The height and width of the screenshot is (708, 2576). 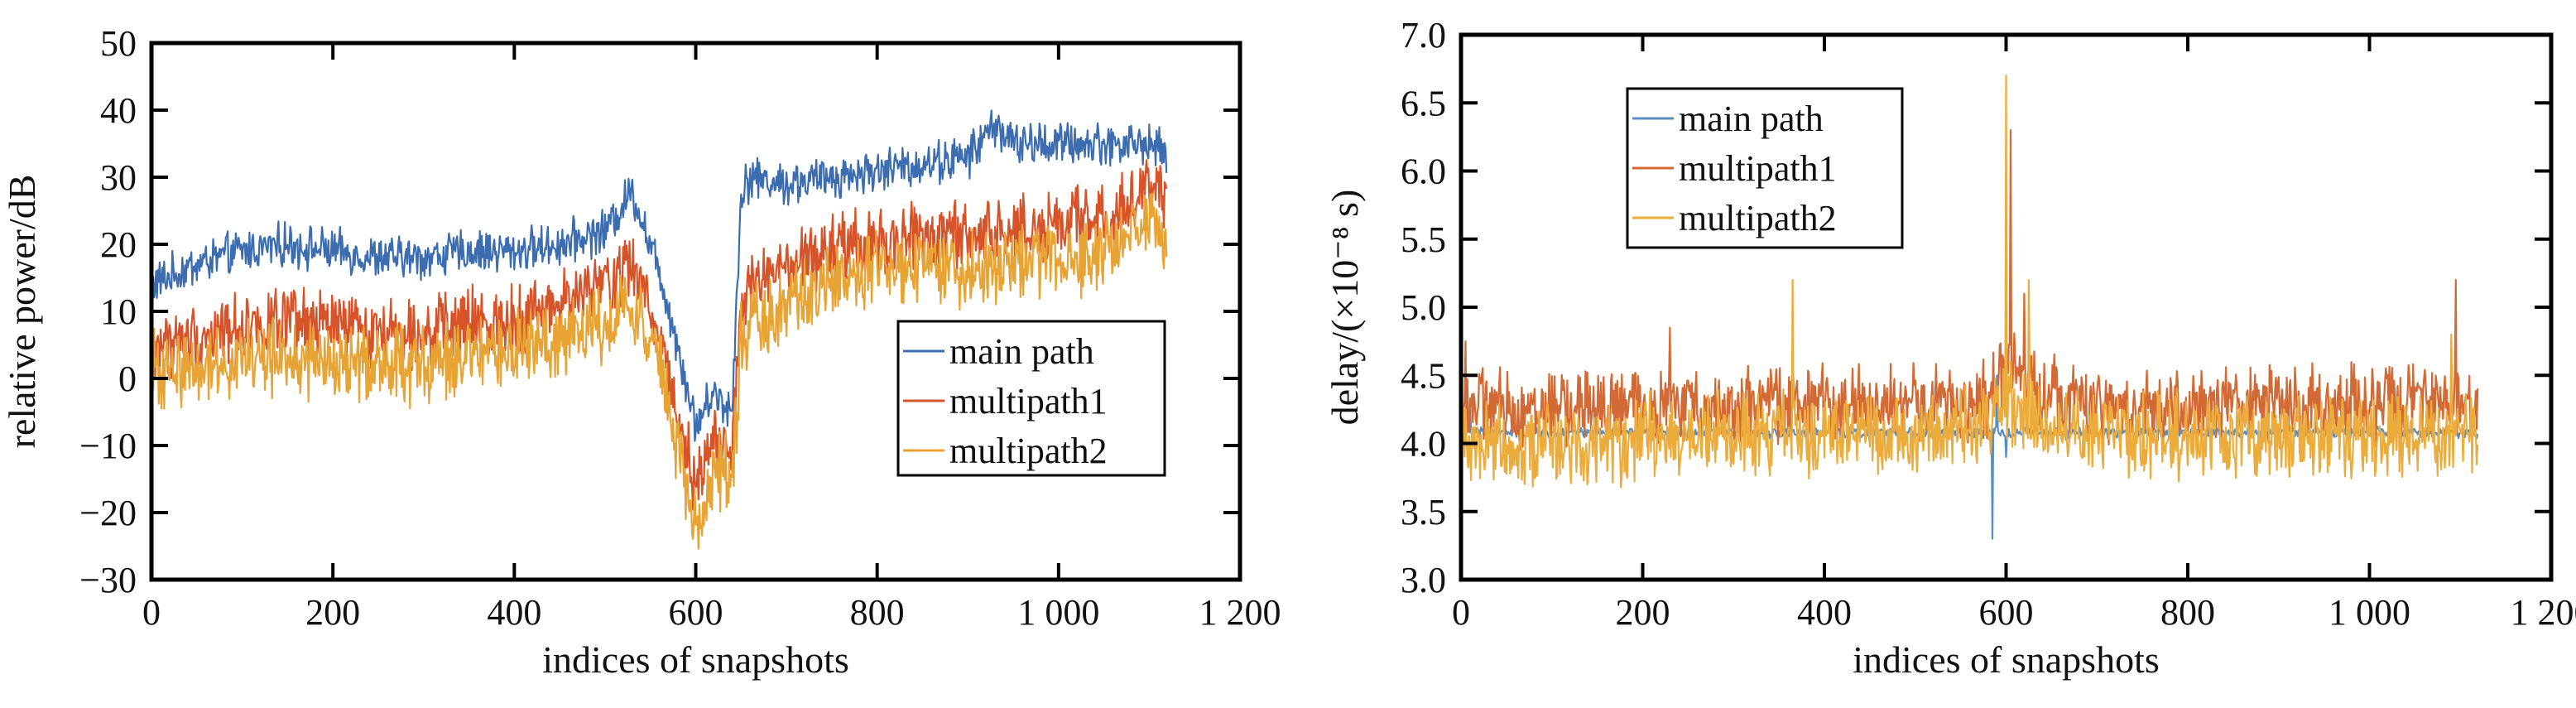 What do you see at coordinates (1751, 119) in the screenshot?
I see `delay-legend-label: main path` at bounding box center [1751, 119].